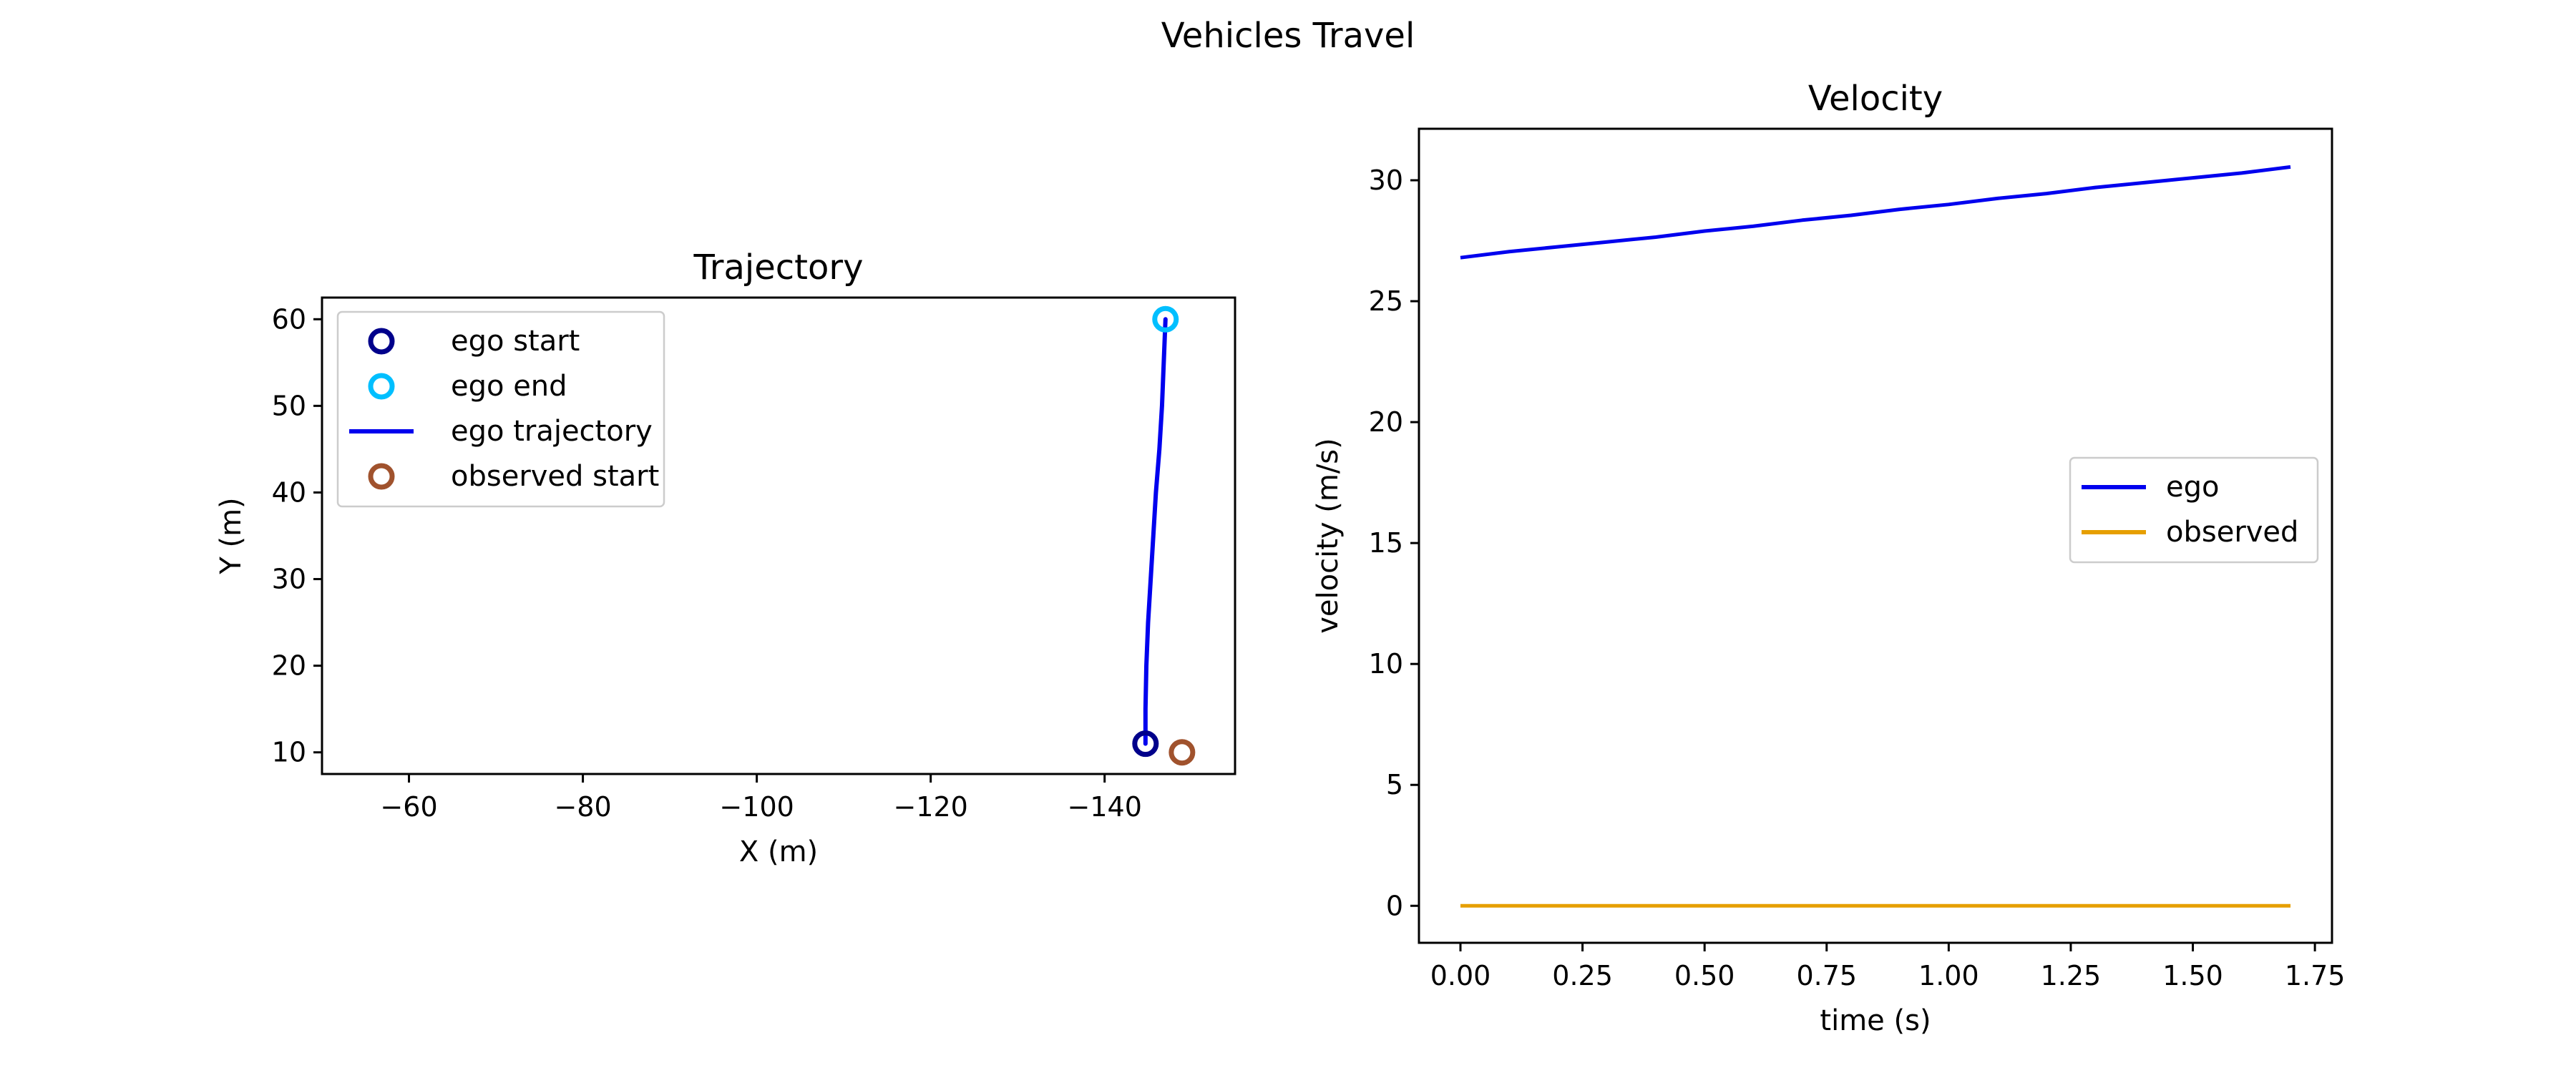 The image size is (2576, 1073). What do you see at coordinates (1460, 976) in the screenshot?
I see `x-tick-label: 0.00` at bounding box center [1460, 976].